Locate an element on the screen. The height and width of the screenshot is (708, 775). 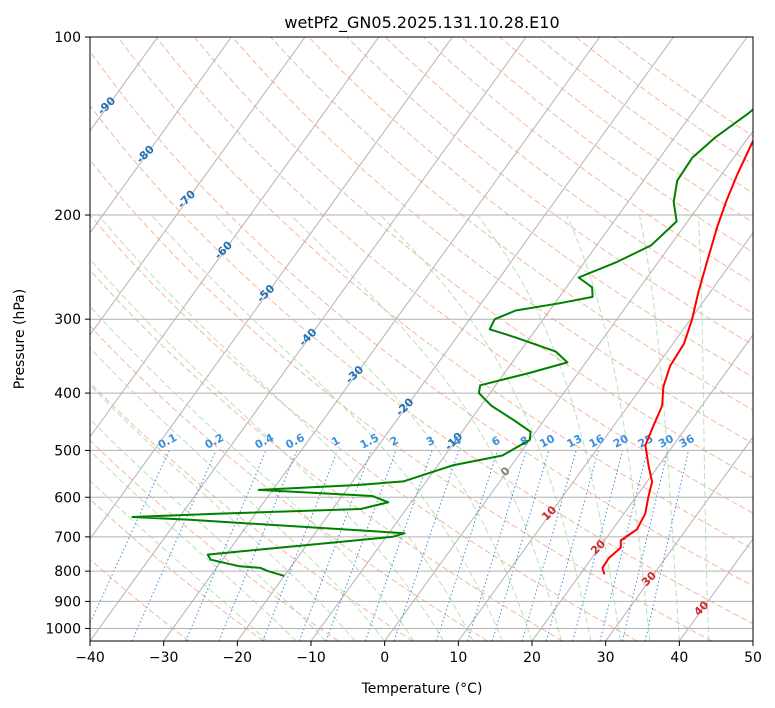
x-tick-label: −20 is located at coordinates (238, 658).